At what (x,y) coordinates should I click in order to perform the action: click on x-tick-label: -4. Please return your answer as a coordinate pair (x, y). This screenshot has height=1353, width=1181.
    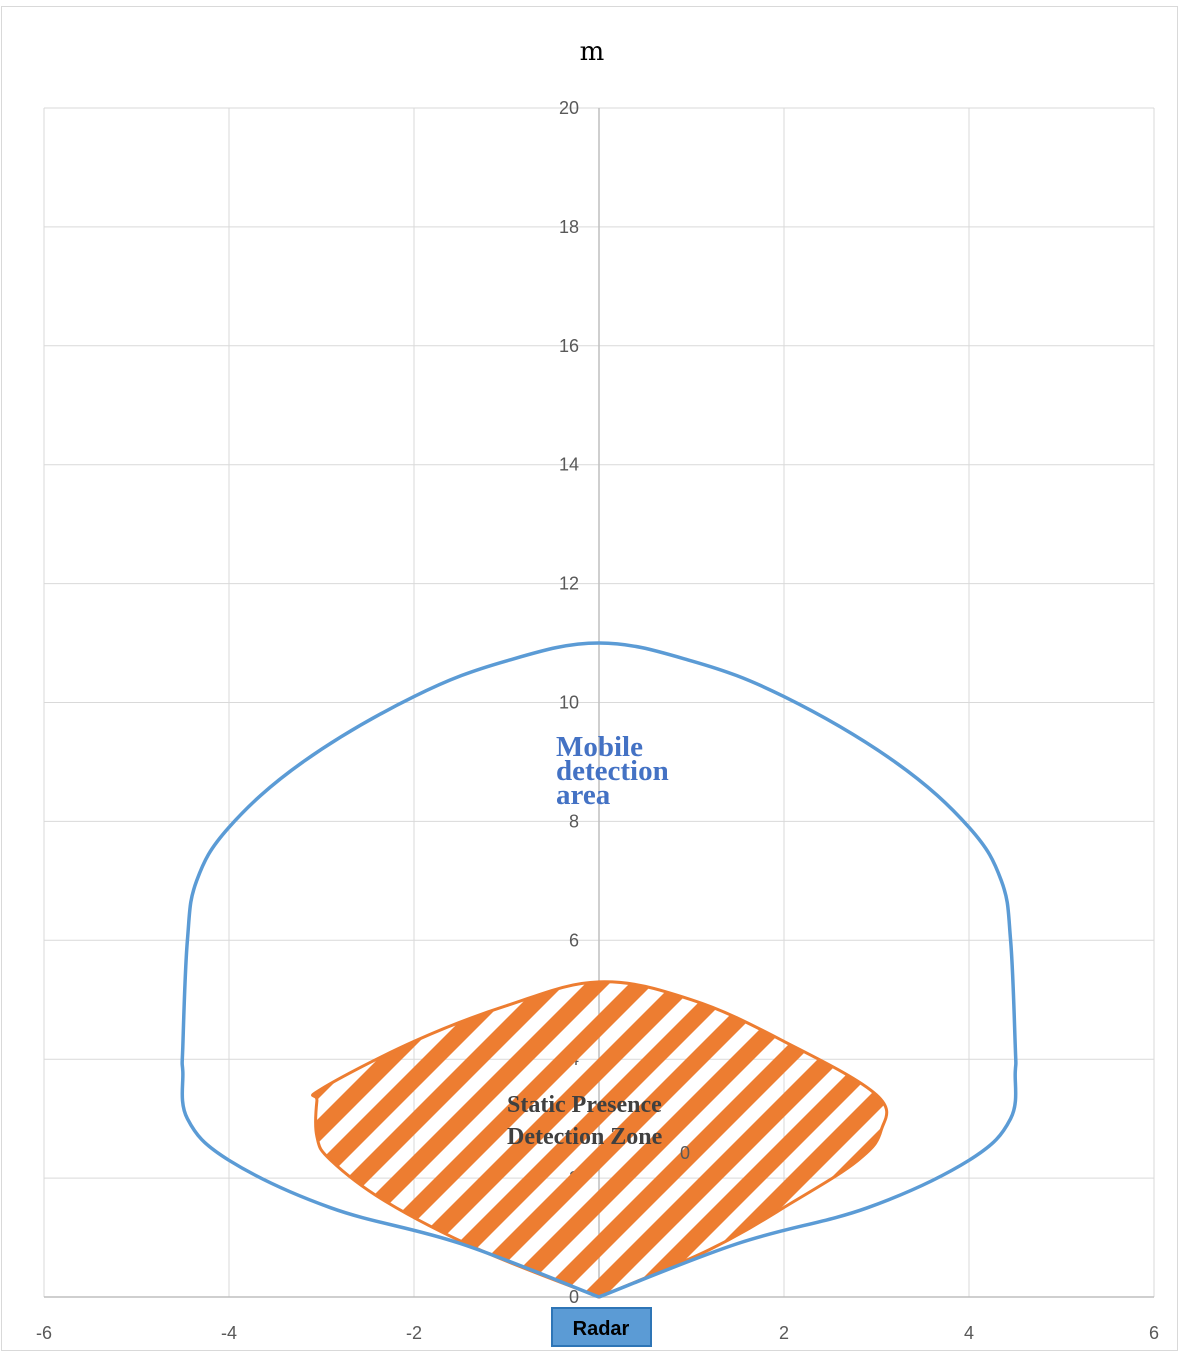
    Looking at the image, I should click on (229, 1333).